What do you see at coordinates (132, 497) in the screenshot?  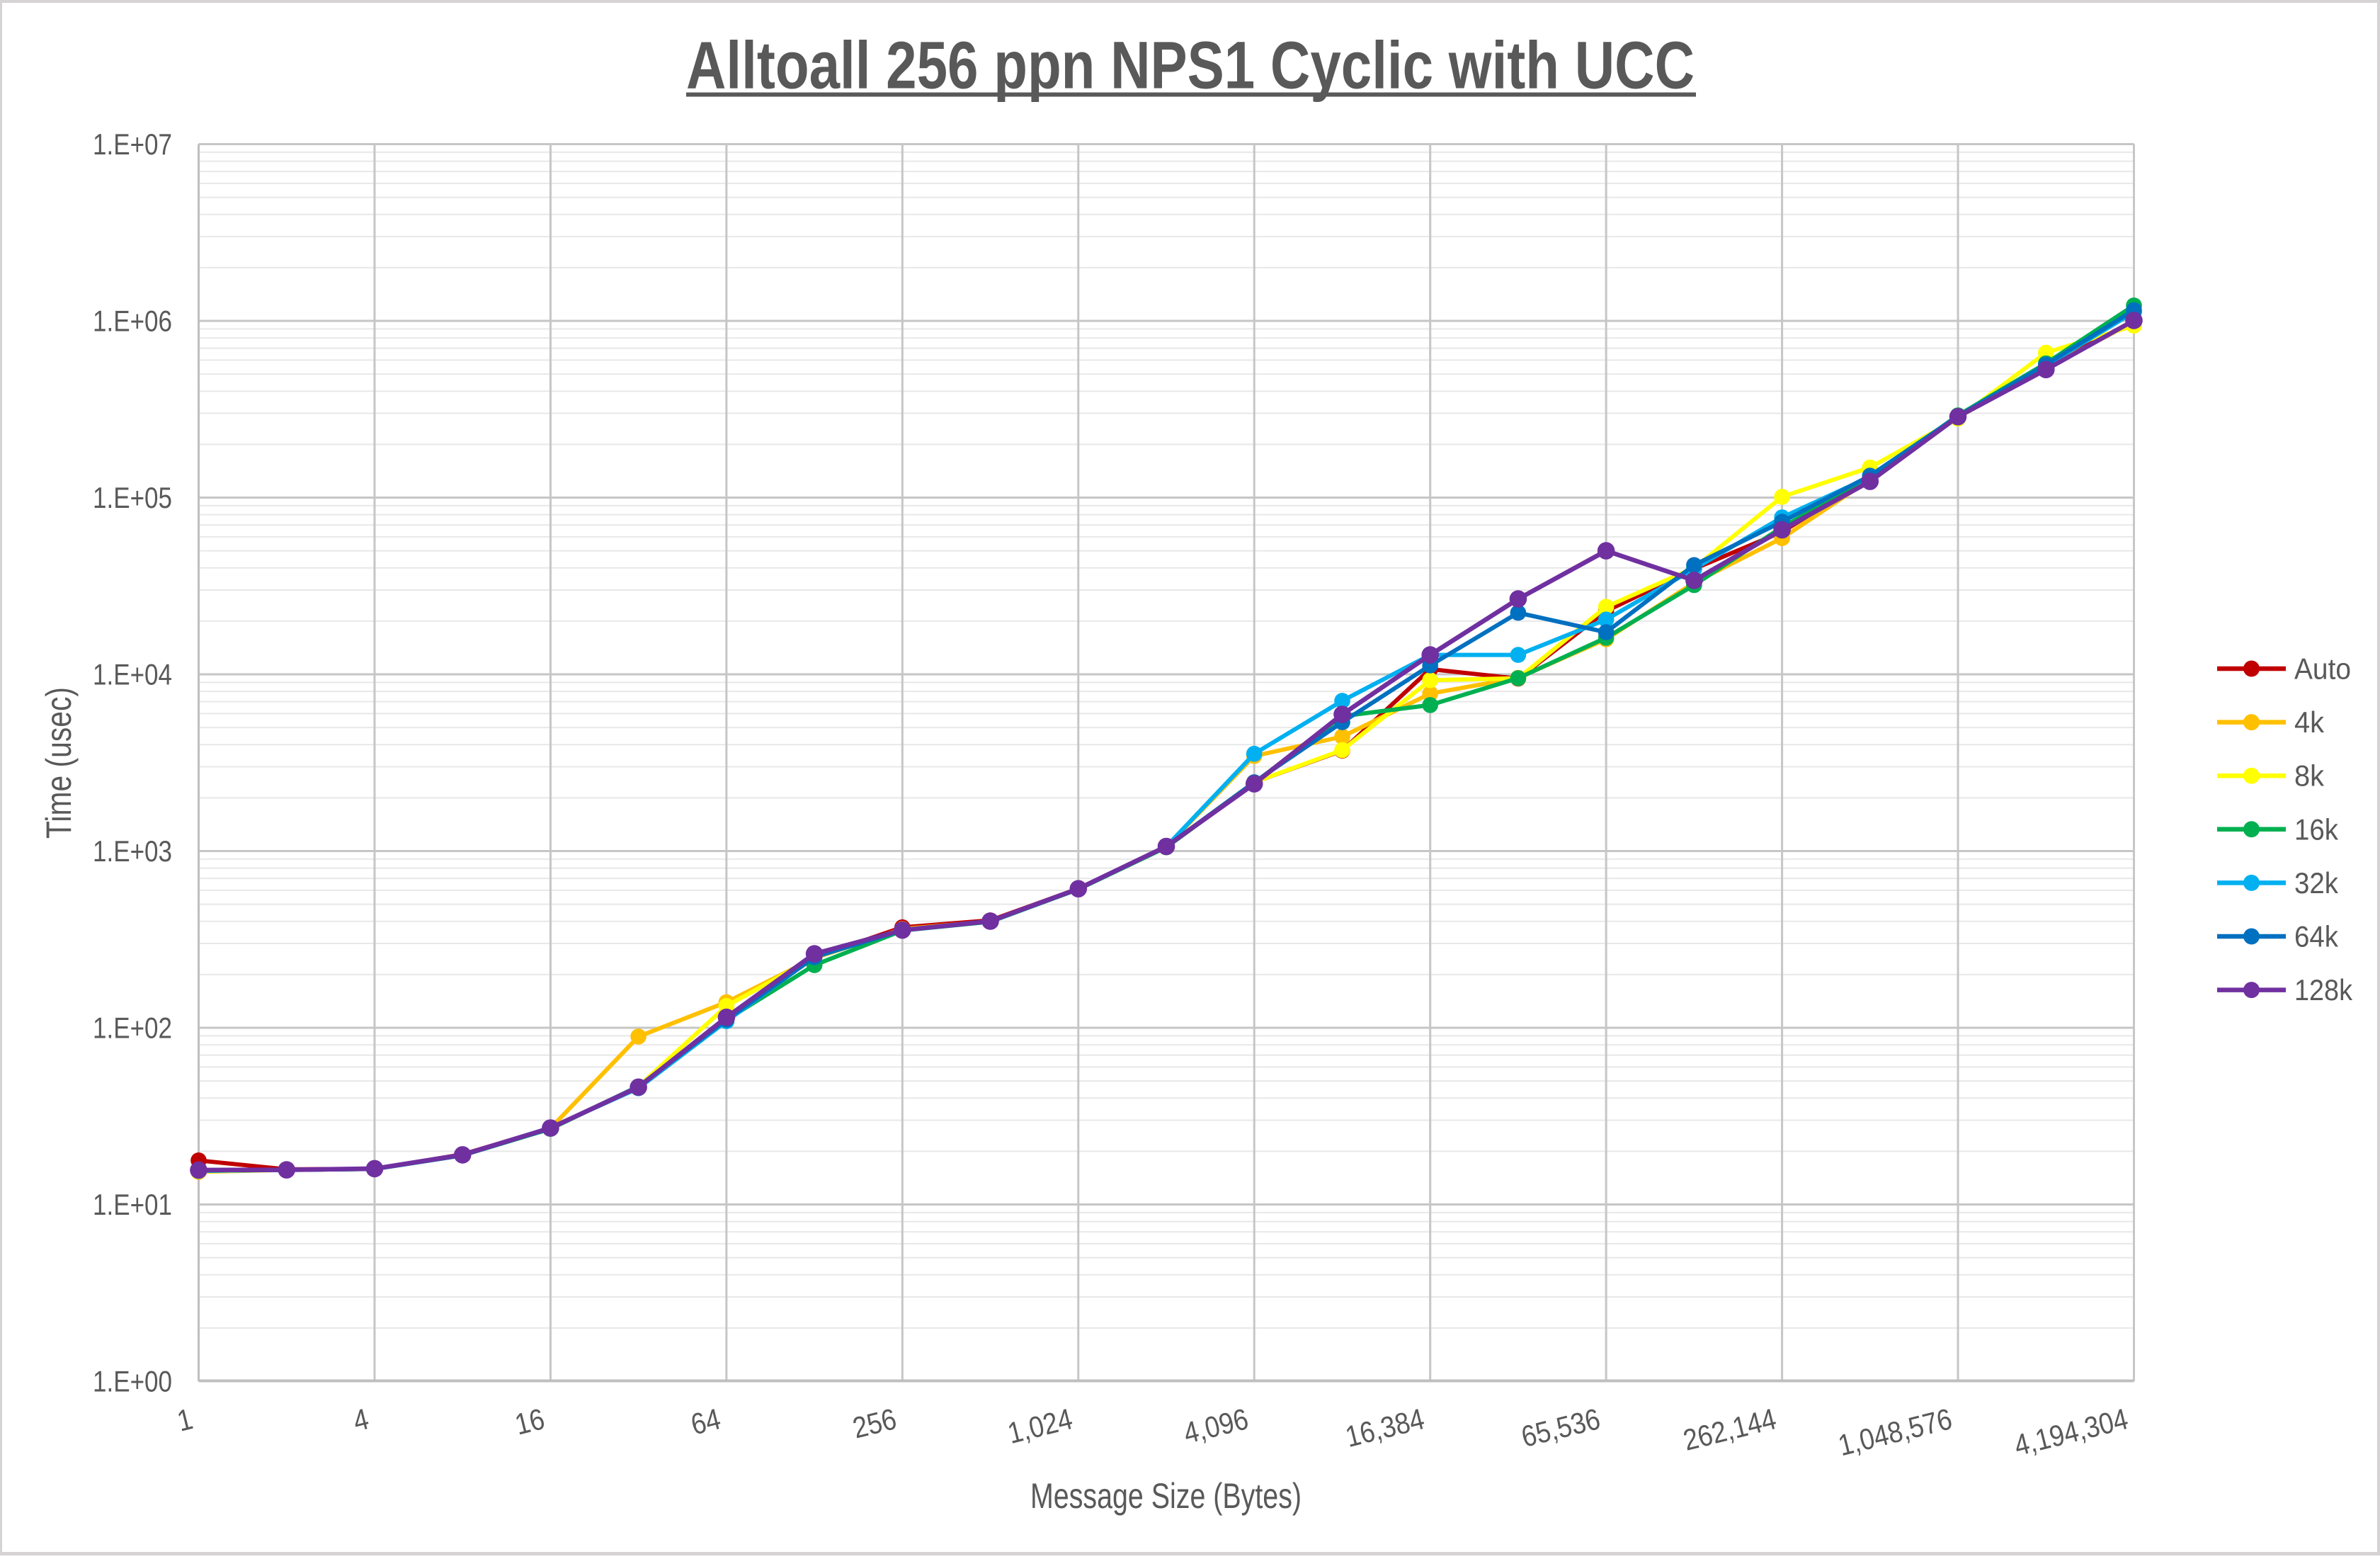 I see `svg-text: 1.E+05` at bounding box center [132, 497].